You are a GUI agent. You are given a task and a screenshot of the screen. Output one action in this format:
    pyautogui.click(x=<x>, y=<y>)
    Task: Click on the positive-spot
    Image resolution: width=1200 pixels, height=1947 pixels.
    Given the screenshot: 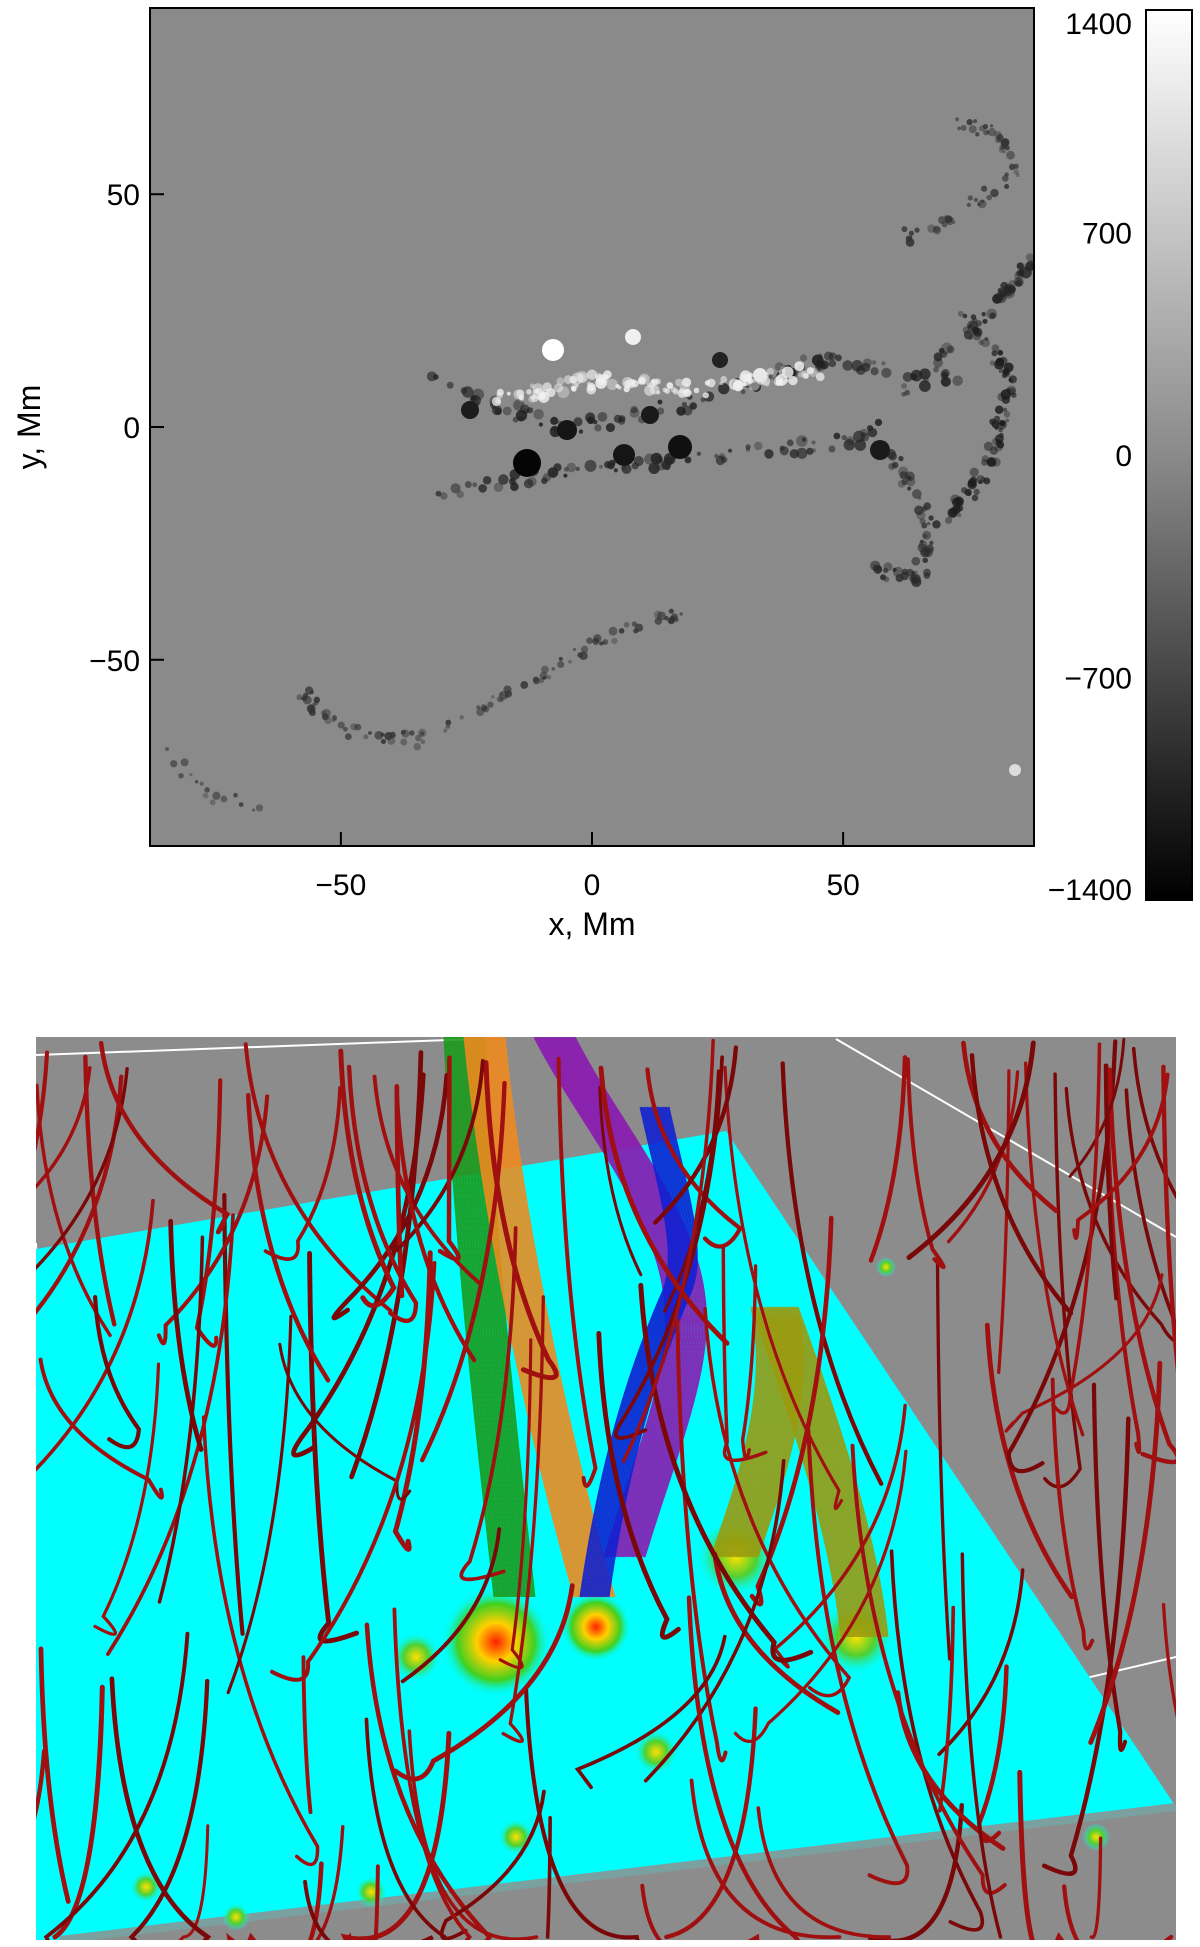 What is the action you would take?
    pyautogui.click(x=633, y=337)
    